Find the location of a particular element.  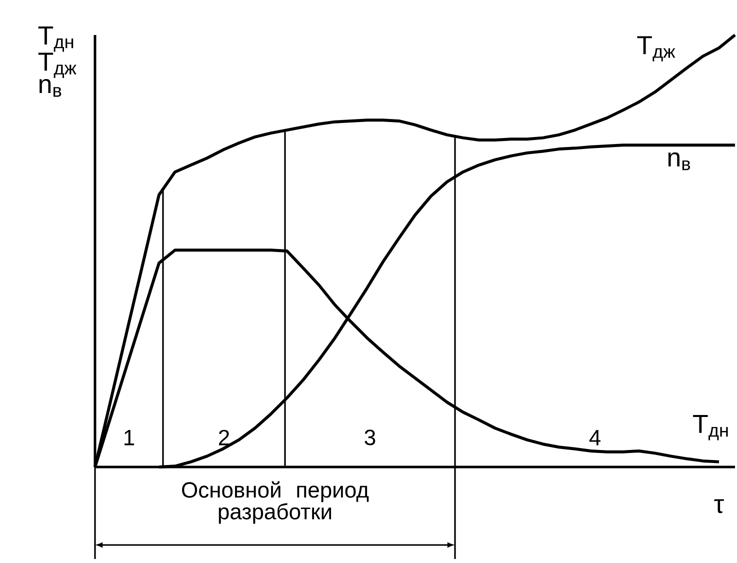

annotation: 4 is located at coordinates (594, 438).